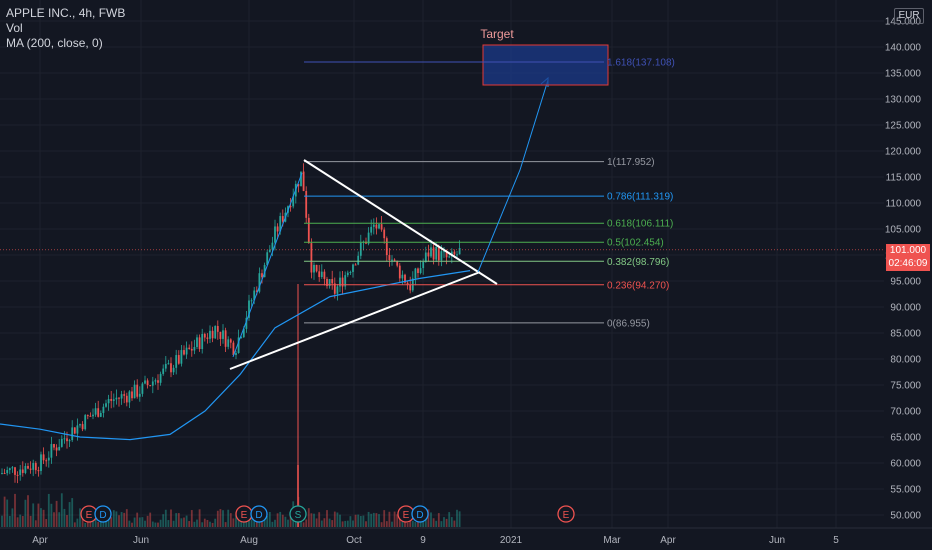  Describe the element at coordinates (903, 152) in the screenshot. I see `y-tick-label: 120.000` at that location.